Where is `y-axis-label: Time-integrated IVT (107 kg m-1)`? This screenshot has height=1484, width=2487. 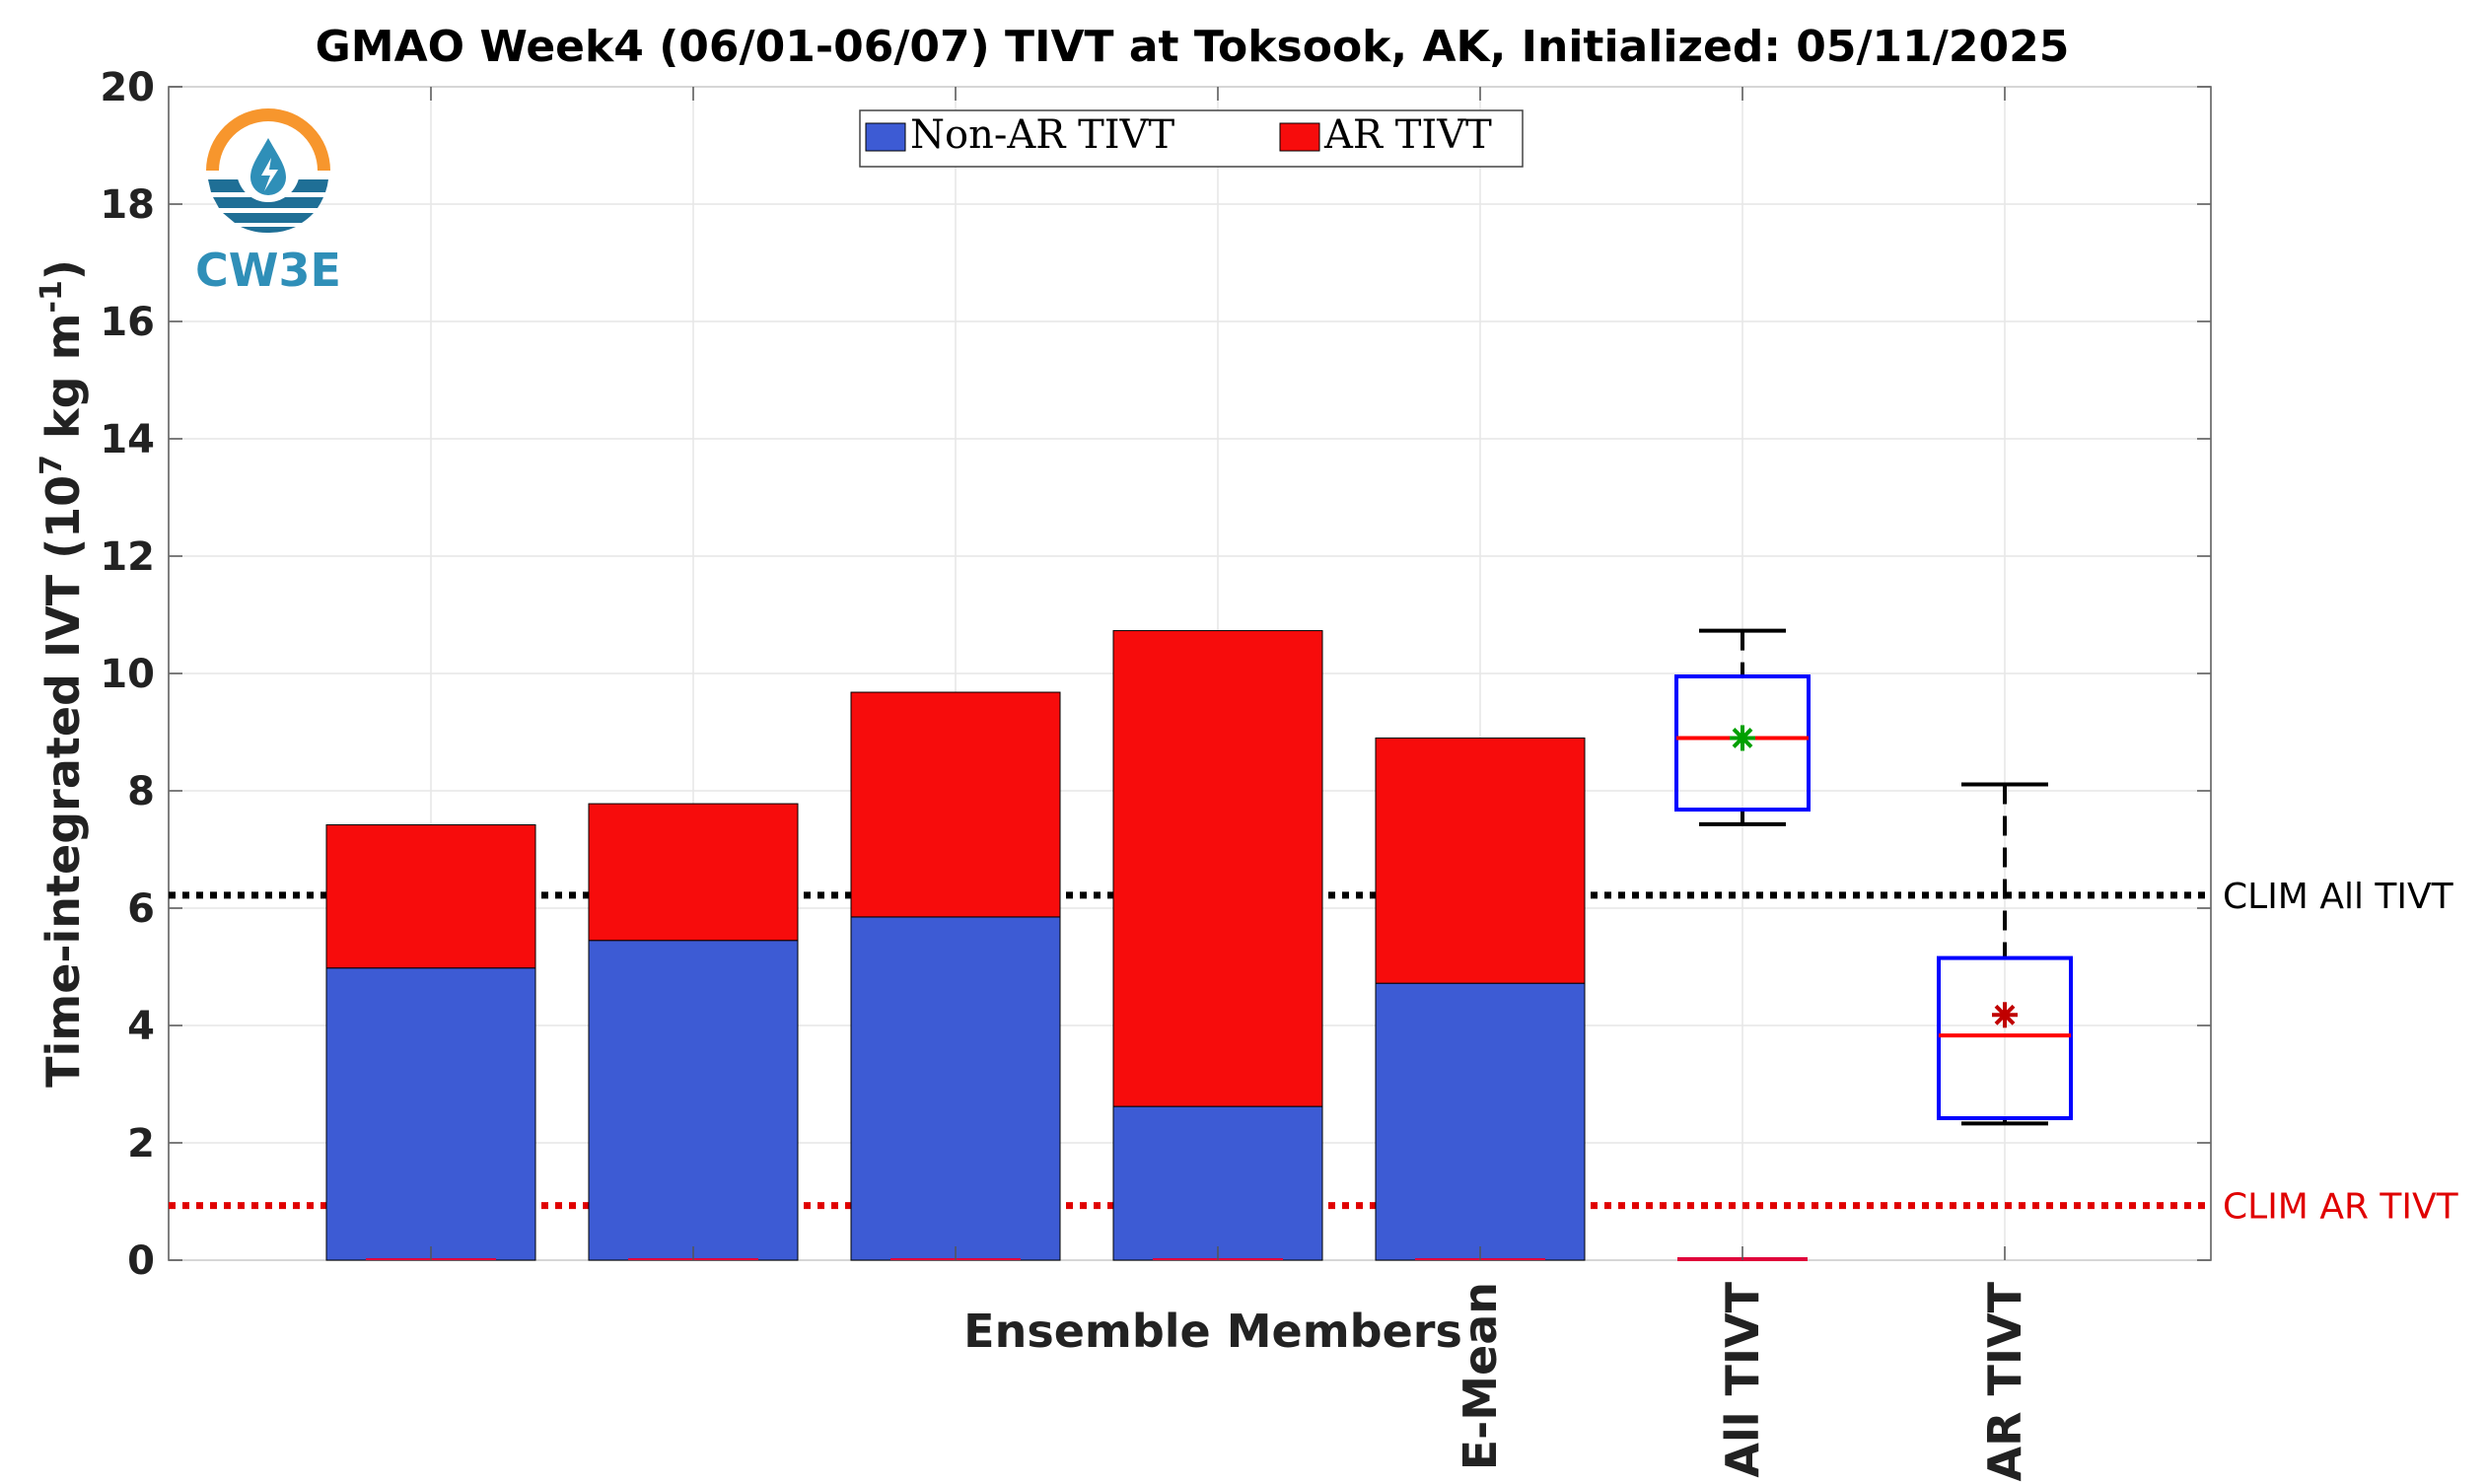 y-axis-label: Time-integrated IVT (107 kg m-1) is located at coordinates (62, 673).